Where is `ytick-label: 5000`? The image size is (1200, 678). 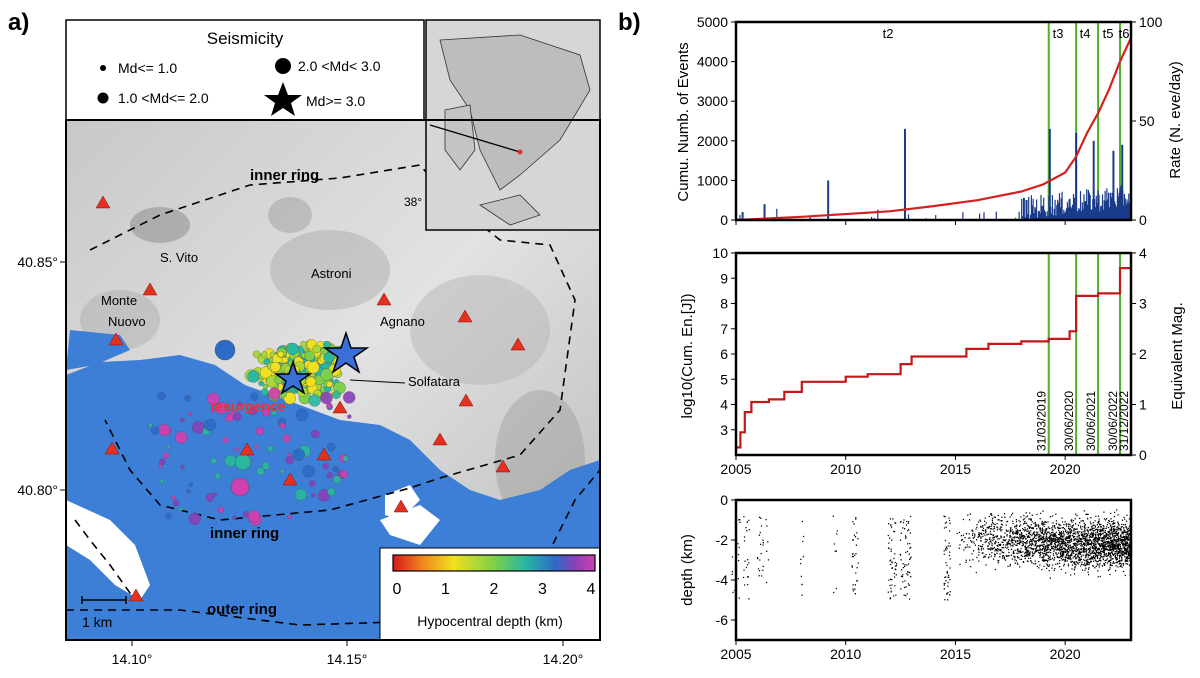
ytick-label: 5000 is located at coordinates (712, 22).